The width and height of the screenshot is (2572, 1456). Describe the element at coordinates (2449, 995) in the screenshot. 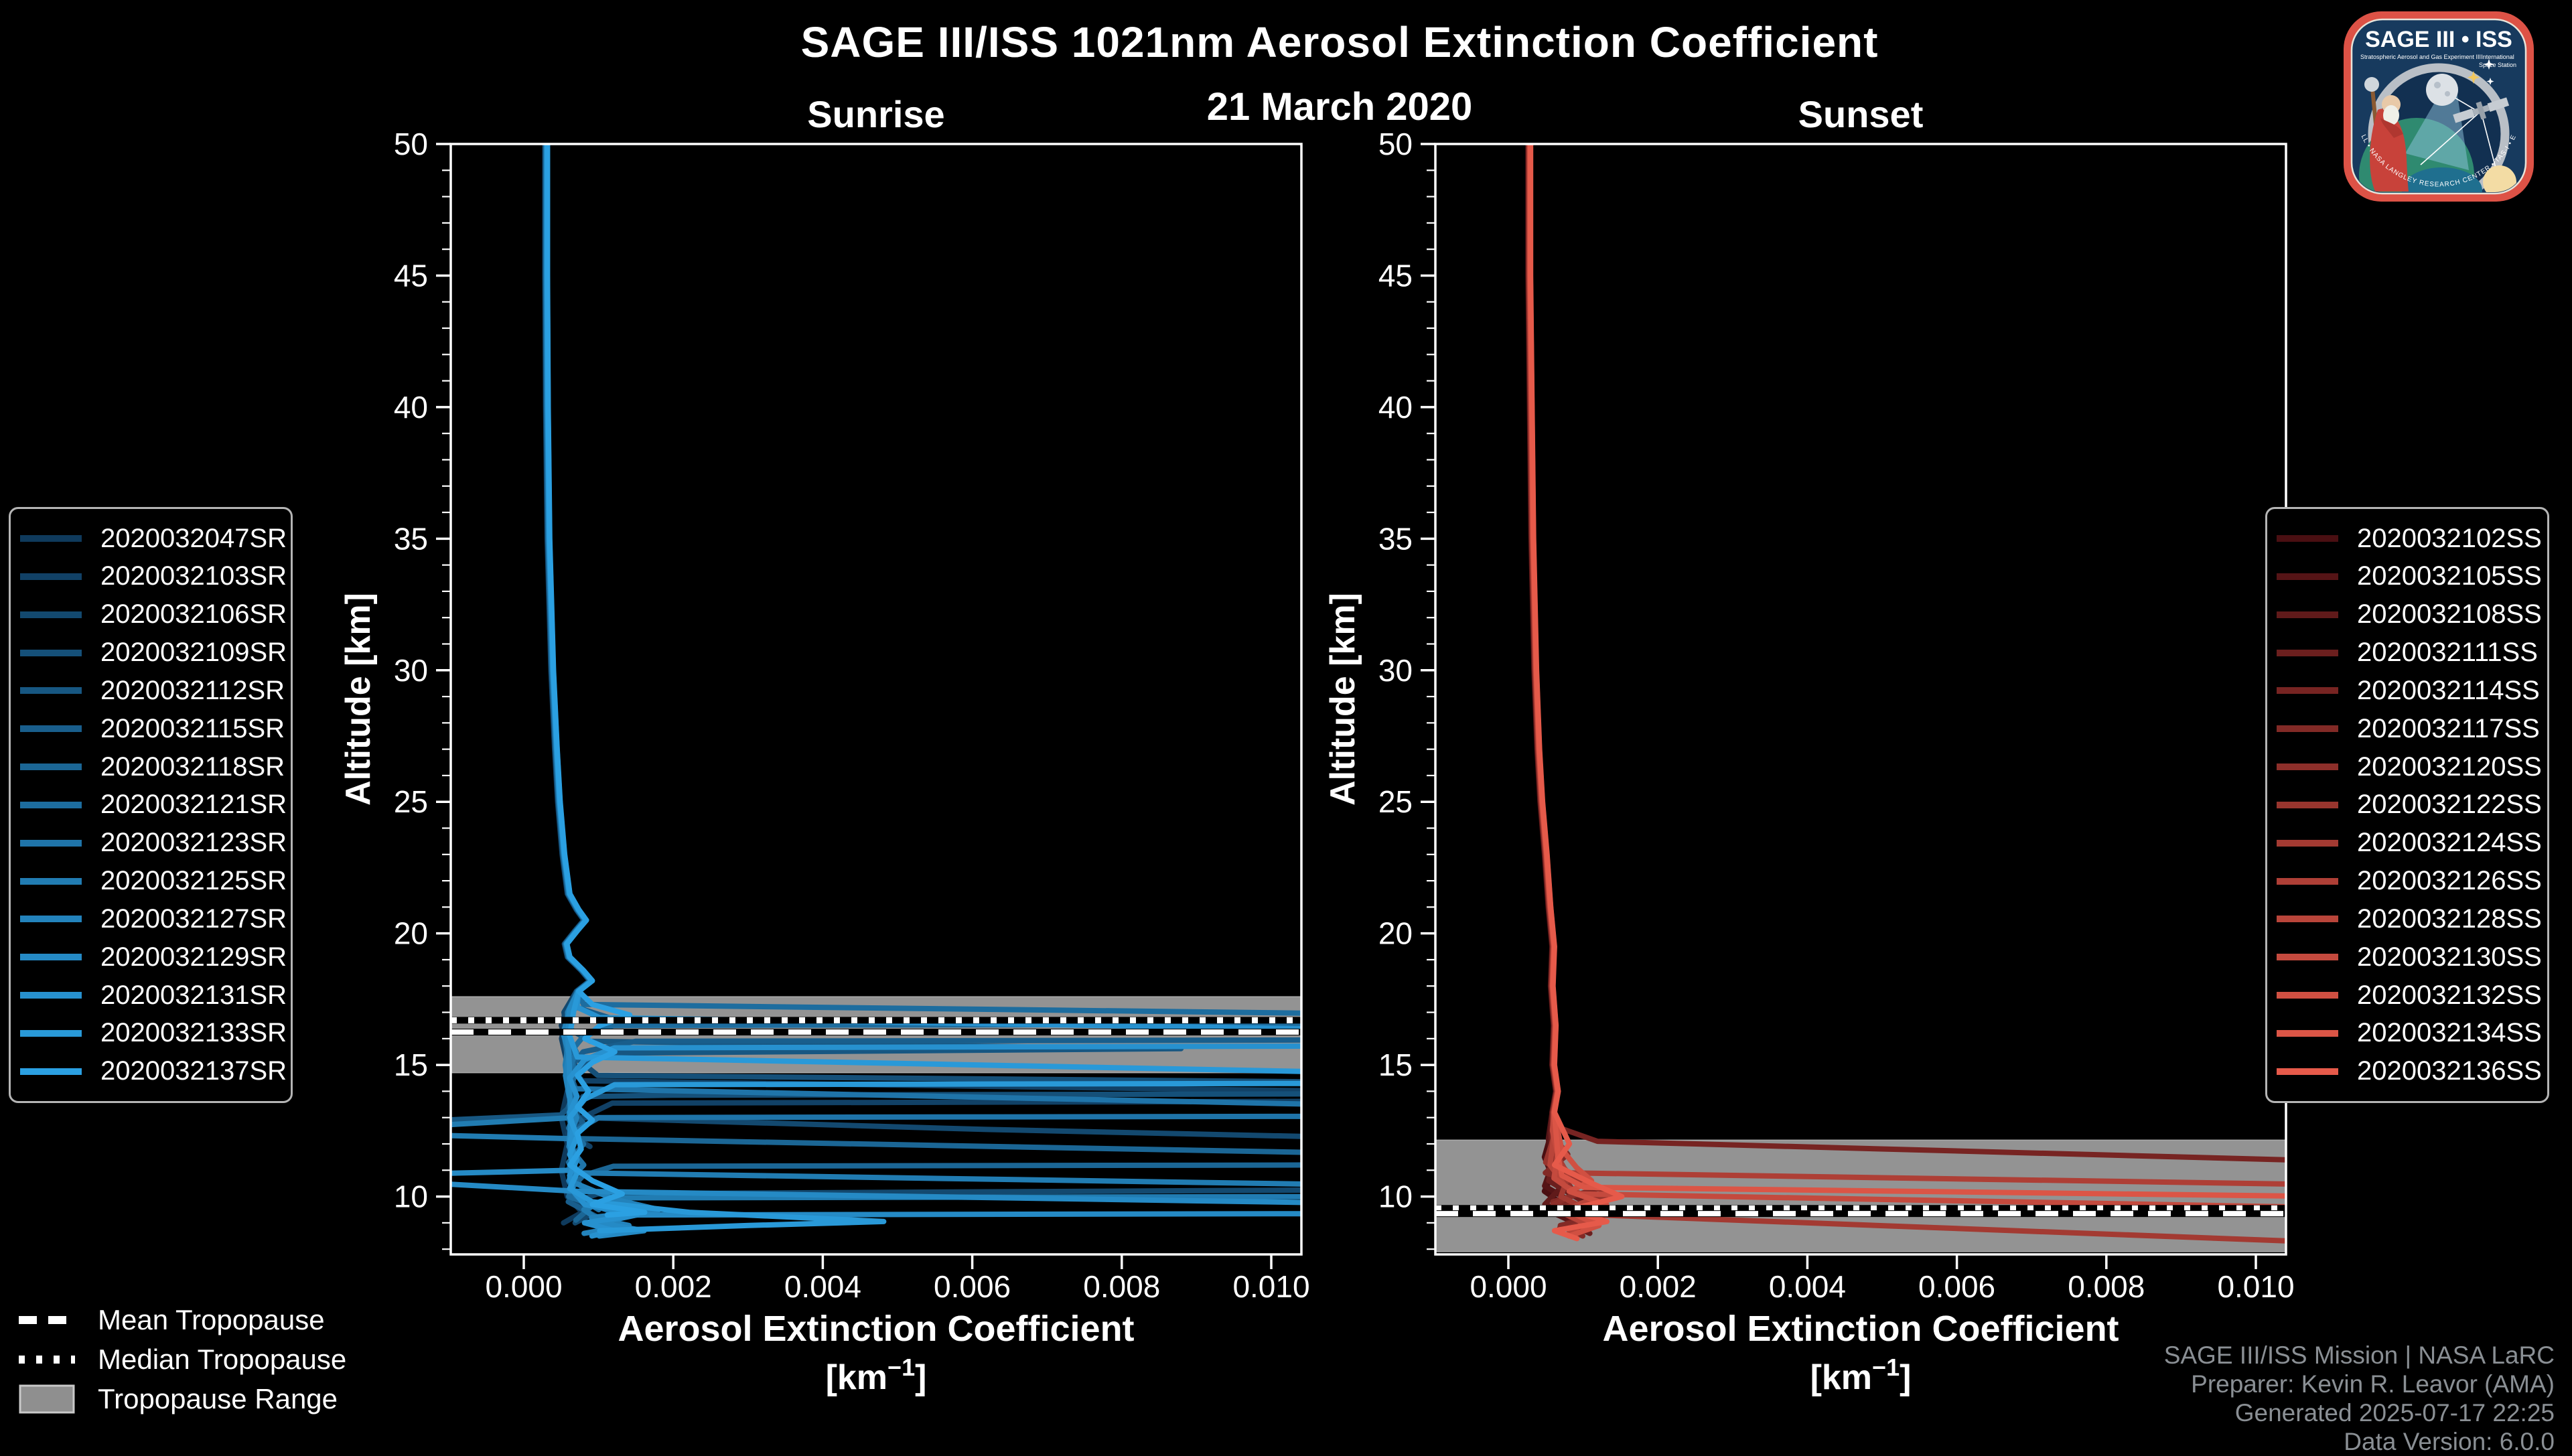

I see `legend-label: 2020032132SS` at that location.